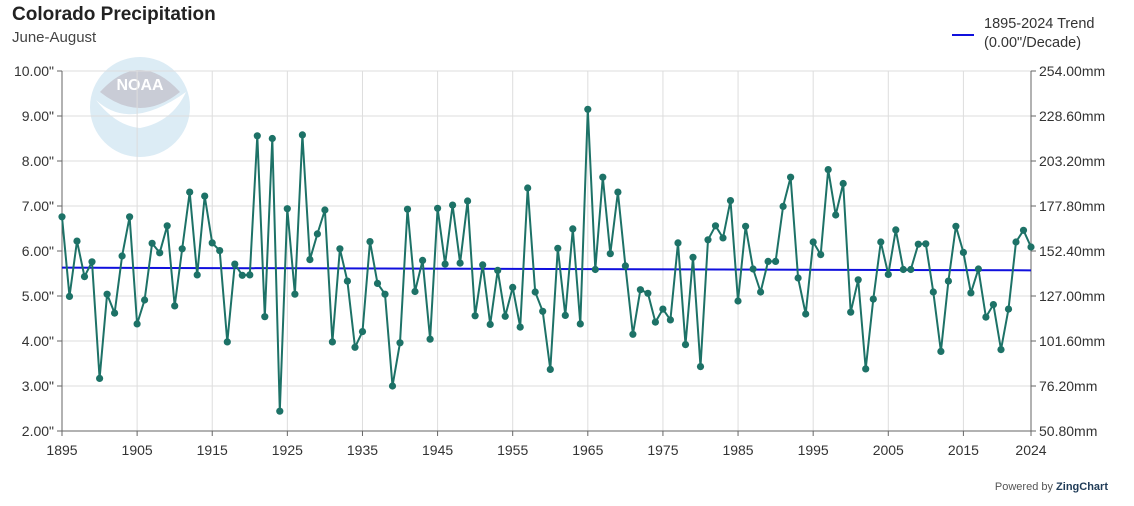 The width and height of the screenshot is (1134, 506). Describe the element at coordinates (38, 431) in the screenshot. I see `y-tick-label-left: 2.00"` at that location.